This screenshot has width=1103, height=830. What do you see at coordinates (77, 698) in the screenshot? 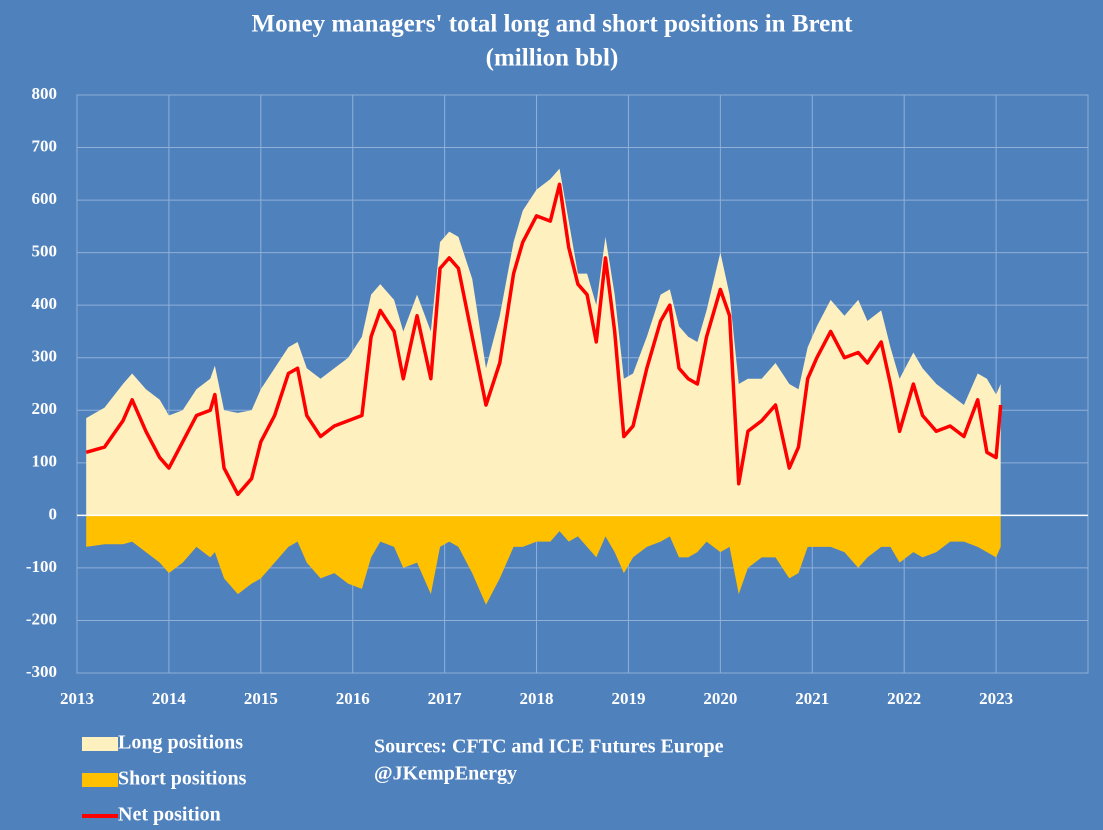
I see `x-tick-label: 2013` at bounding box center [77, 698].